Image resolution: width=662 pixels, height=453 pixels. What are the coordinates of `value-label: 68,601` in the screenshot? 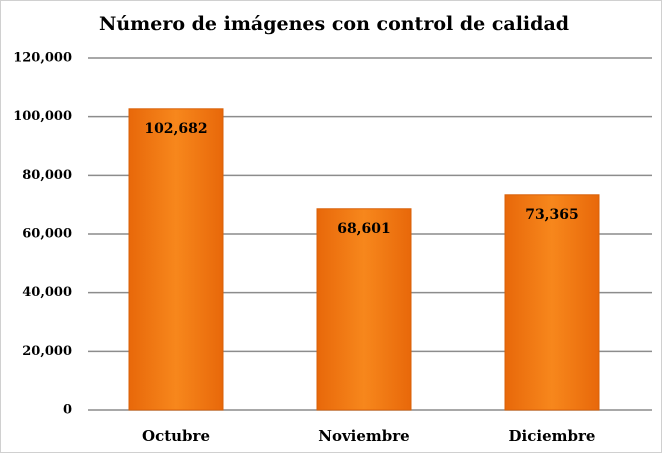 It's located at (364, 229).